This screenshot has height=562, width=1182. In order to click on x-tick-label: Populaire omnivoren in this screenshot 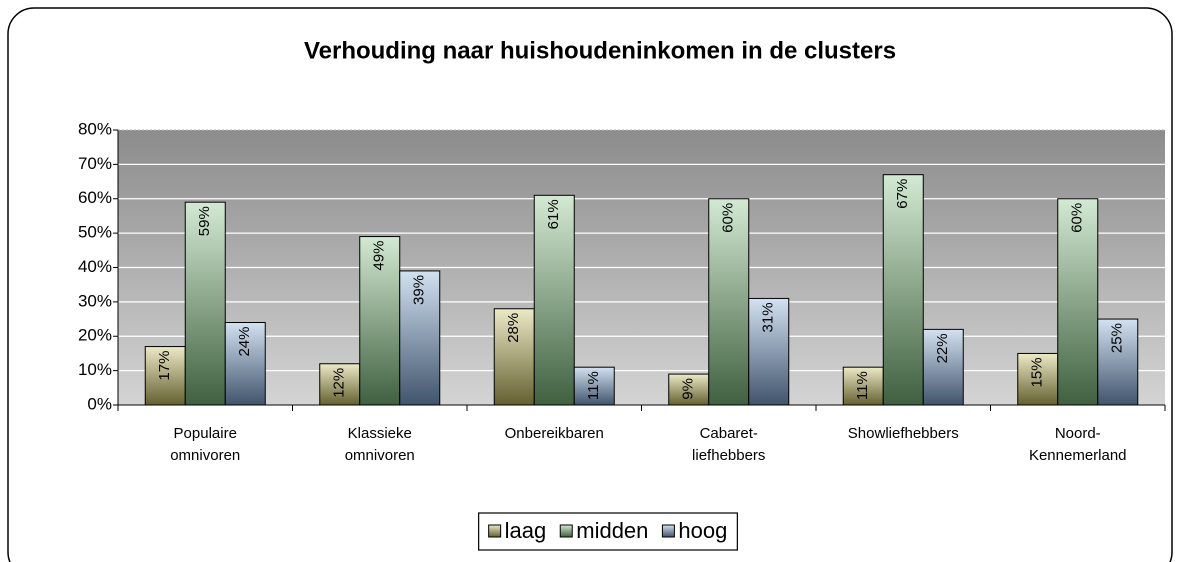, I will do `click(205, 444)`.